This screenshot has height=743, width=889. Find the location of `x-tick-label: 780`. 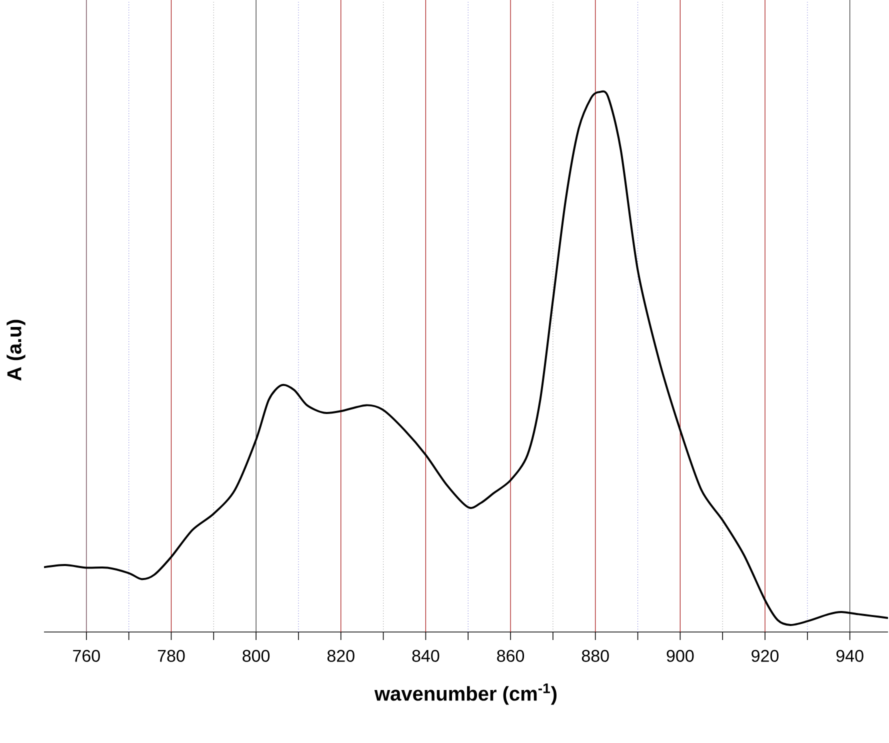

x-tick-label: 780 is located at coordinates (171, 656).